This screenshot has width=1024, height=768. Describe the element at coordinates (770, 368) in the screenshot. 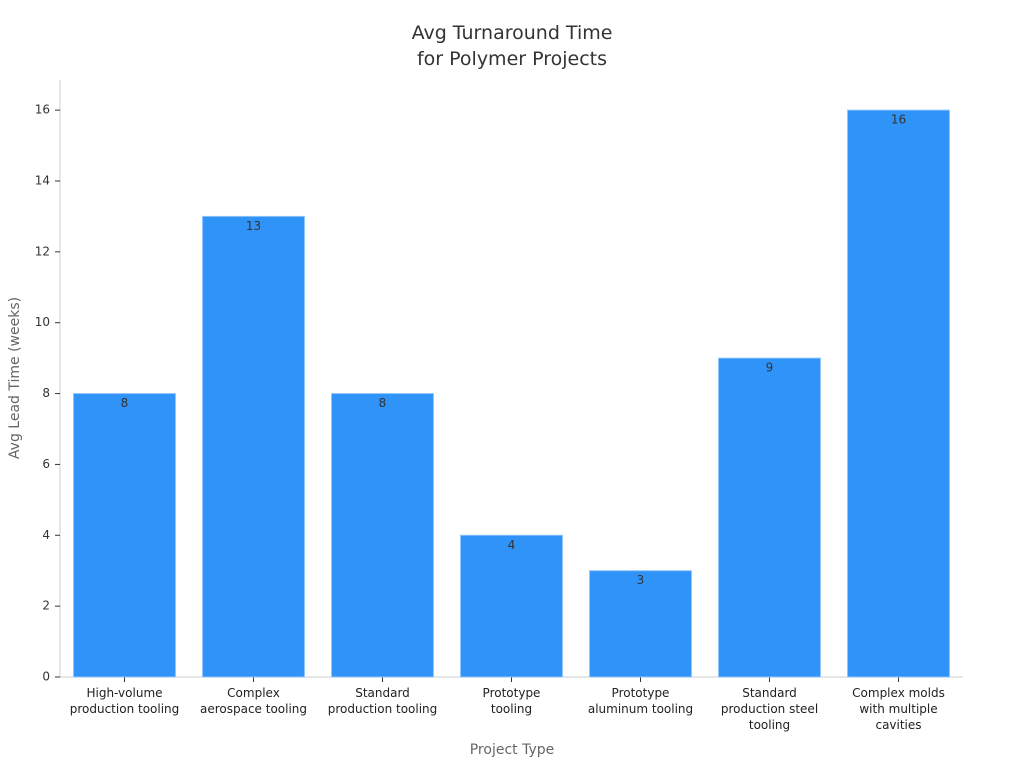

I see `value-label: 9` at that location.